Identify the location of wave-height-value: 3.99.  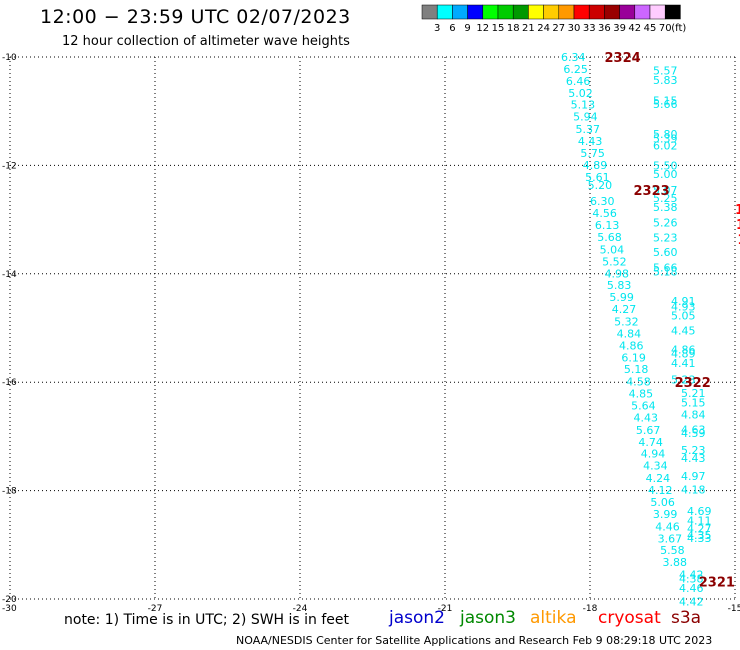
(665, 514).